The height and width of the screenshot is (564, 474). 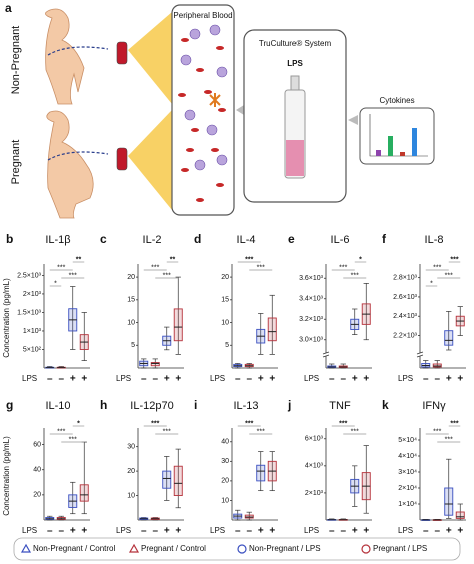 I want to click on syringe-fluid, so click(x=295, y=158).